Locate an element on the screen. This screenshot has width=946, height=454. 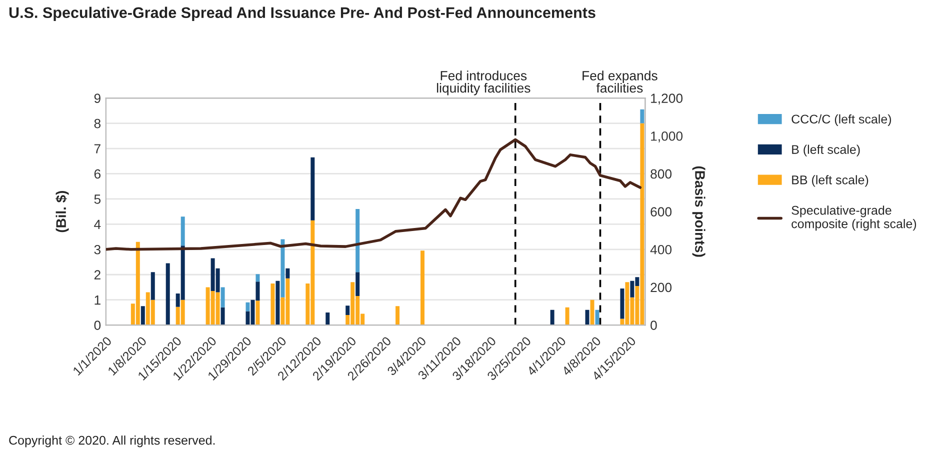
y-tick-label: 0 is located at coordinates (97, 325).